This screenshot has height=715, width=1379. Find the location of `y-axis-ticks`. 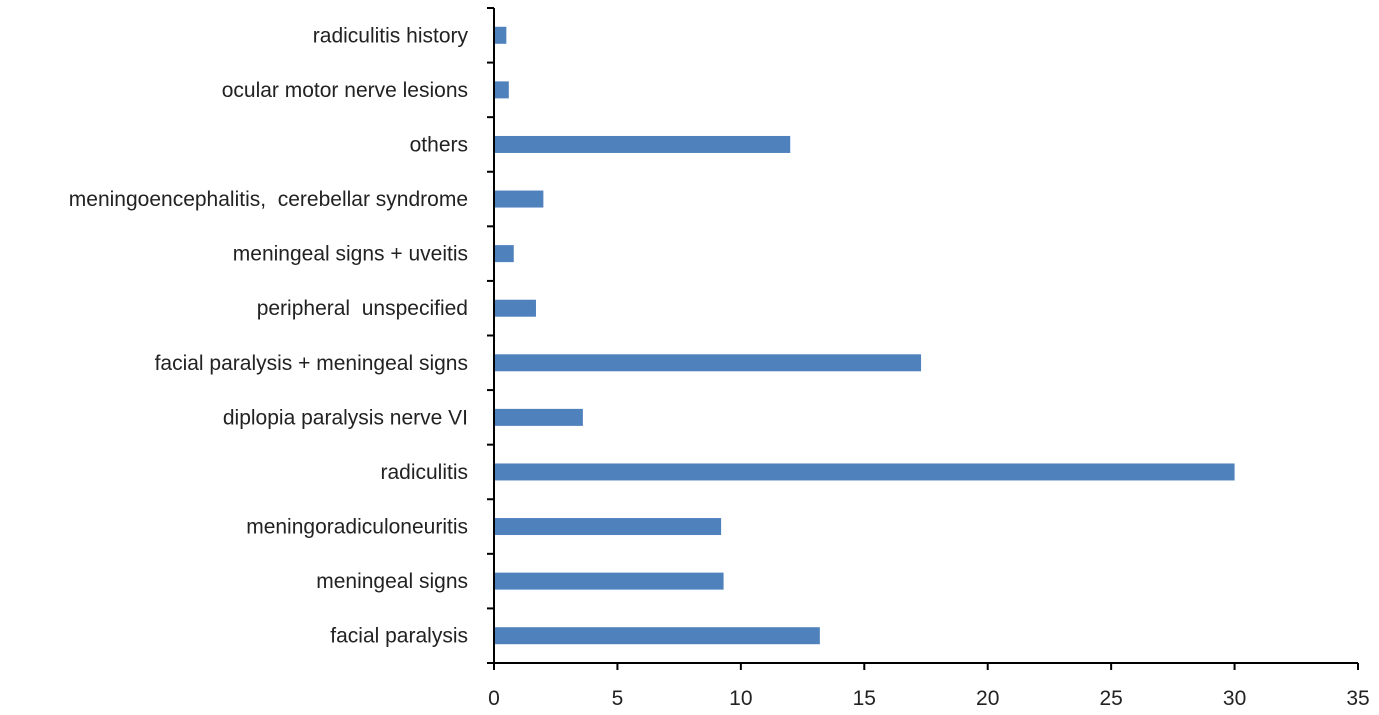

y-axis-ticks is located at coordinates (490, 335).